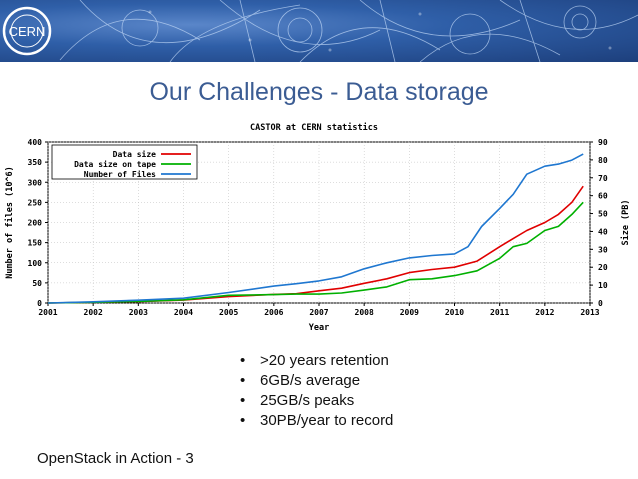 The image size is (638, 479). Describe the element at coordinates (273, 312) in the screenshot. I see `x-tick-label: 2006` at that location.